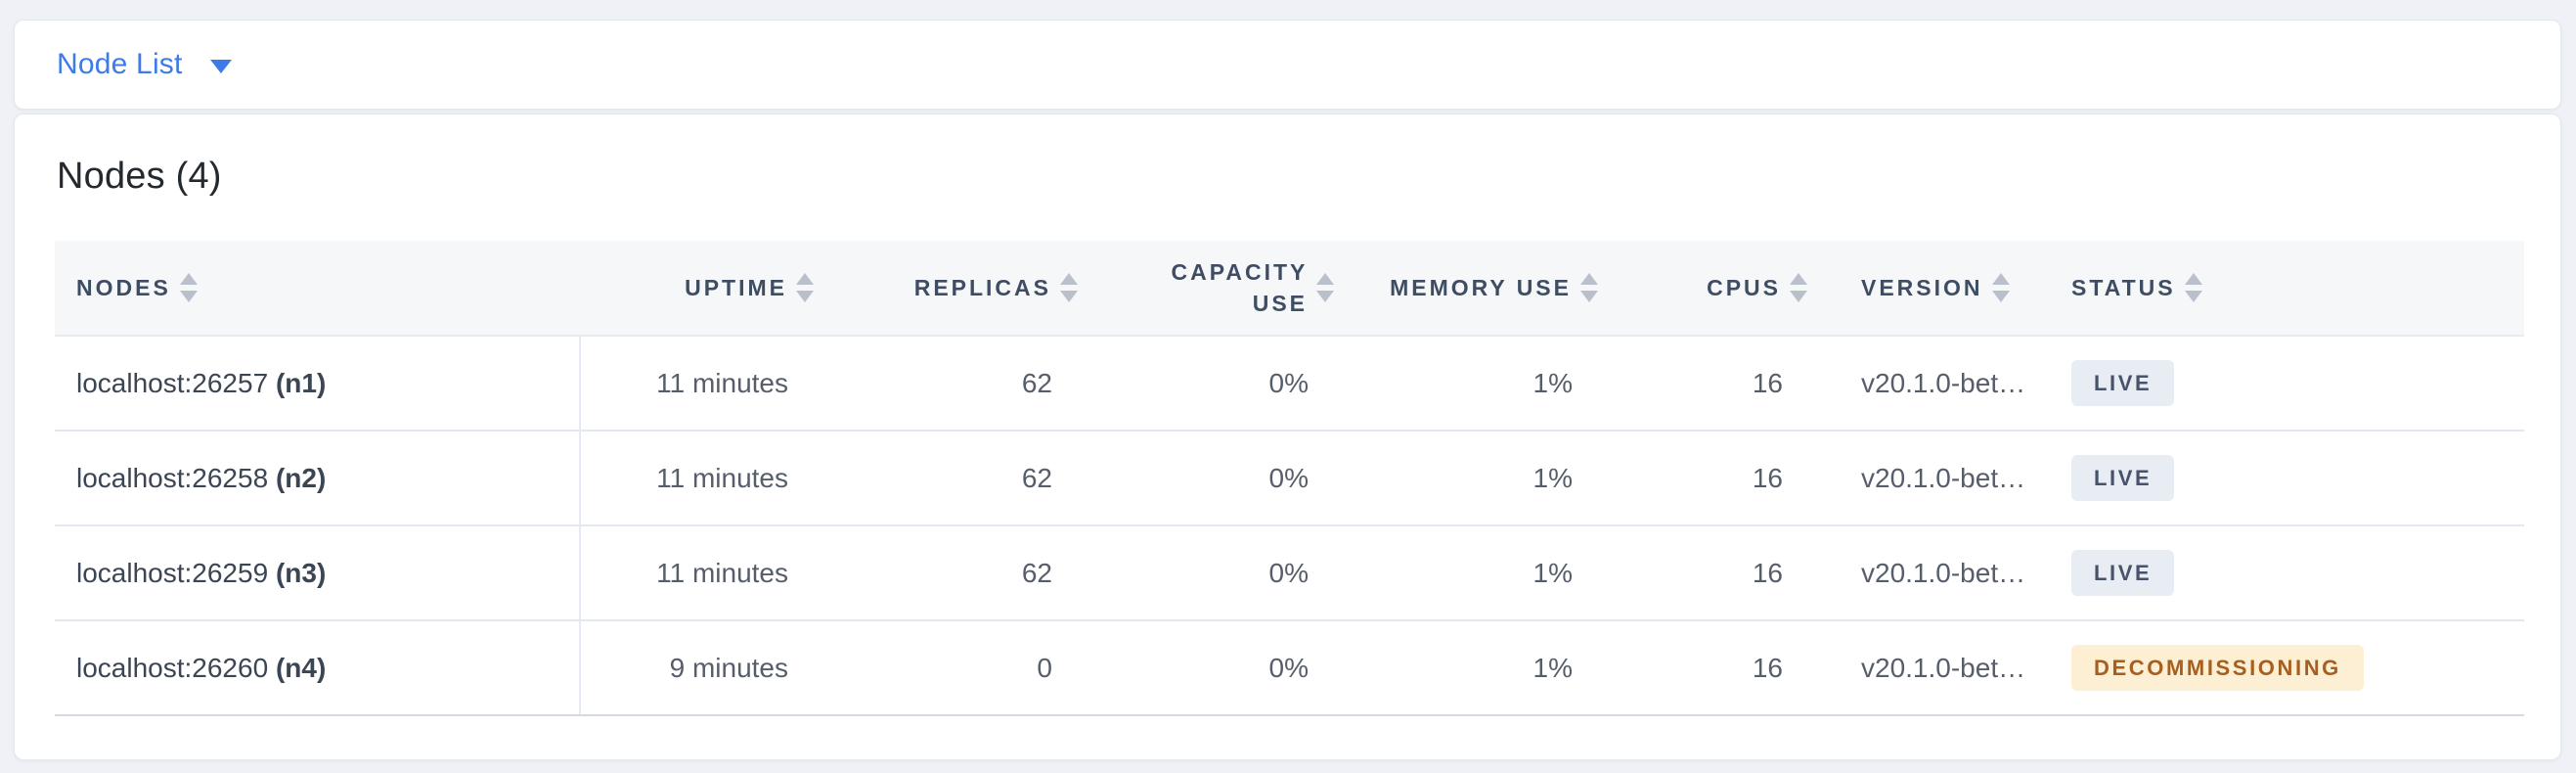 This screenshot has height=773, width=2576. What do you see at coordinates (172, 668) in the screenshot?
I see `node-address: localhost:26260` at bounding box center [172, 668].